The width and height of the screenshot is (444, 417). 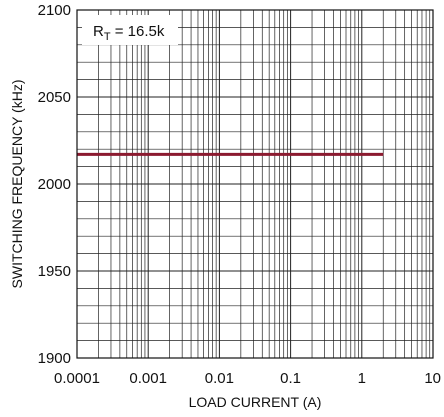 What do you see at coordinates (138, 31) in the screenshot?
I see `annotation-suffix: = 16.5k` at bounding box center [138, 31].